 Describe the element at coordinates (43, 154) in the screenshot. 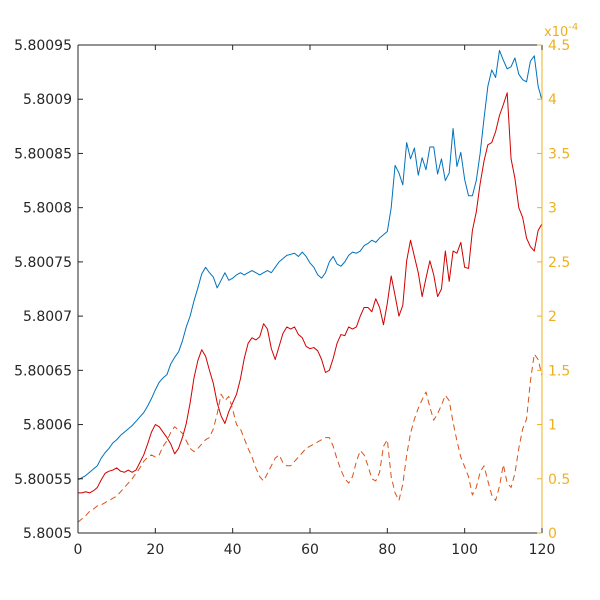

I see `left-y-tick-label: 5.80085` at that location.